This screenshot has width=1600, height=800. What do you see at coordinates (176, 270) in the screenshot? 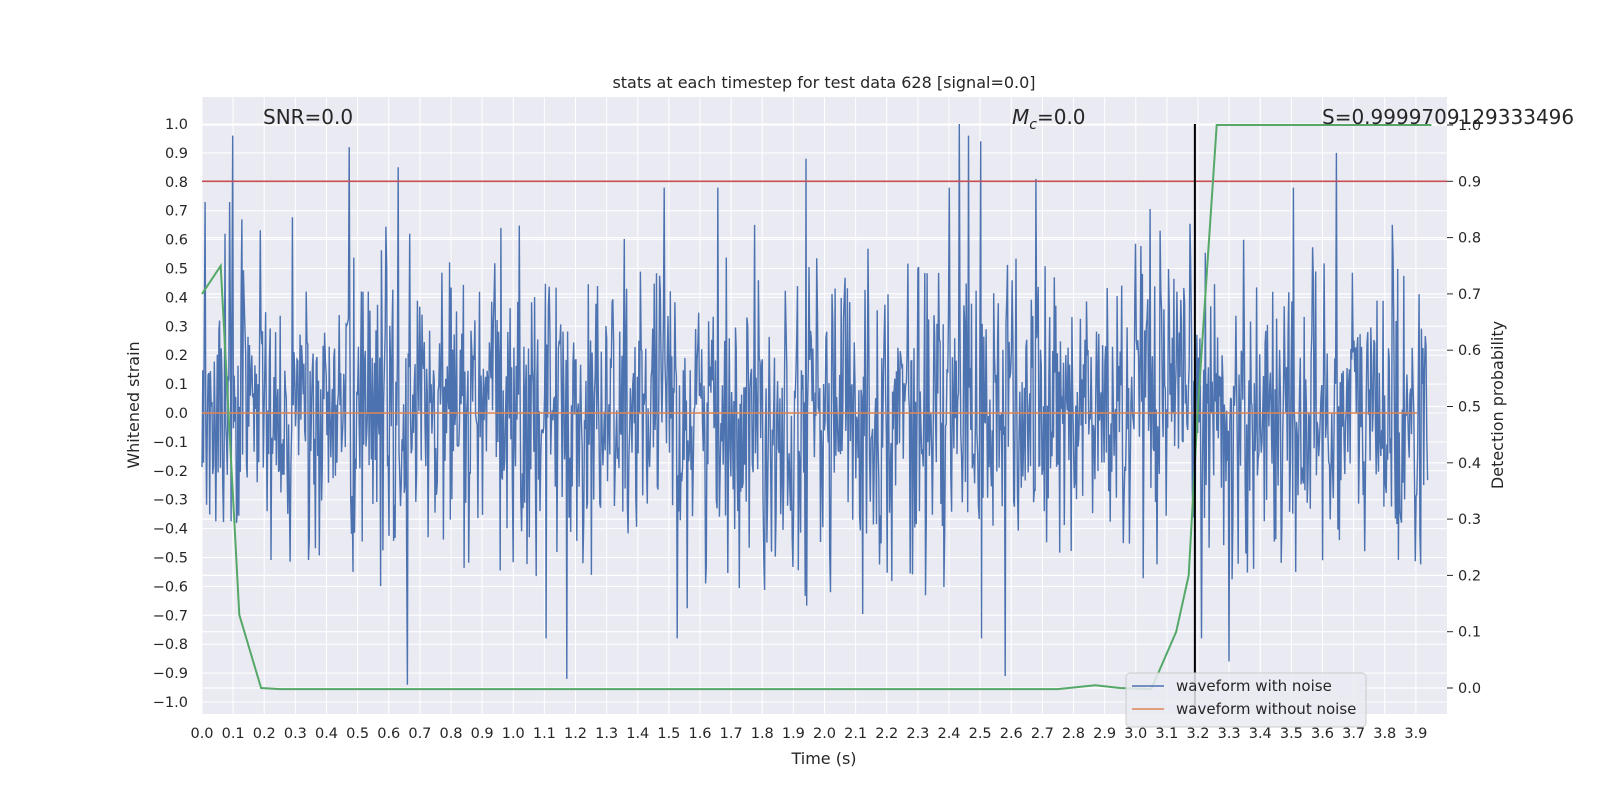
I see `y-tick-label: 0.5` at bounding box center [176, 270].